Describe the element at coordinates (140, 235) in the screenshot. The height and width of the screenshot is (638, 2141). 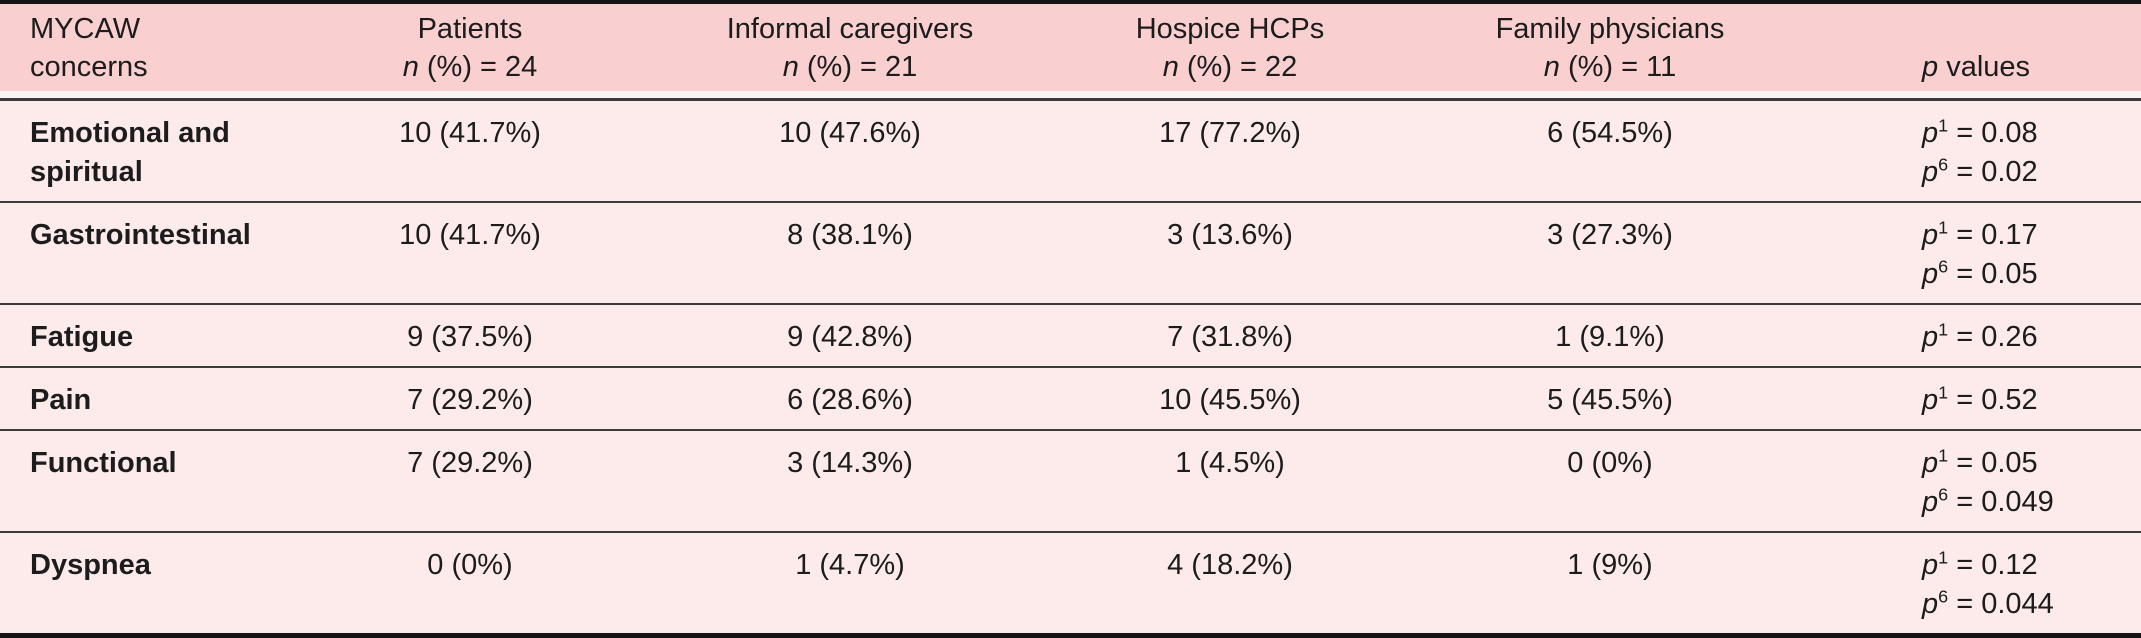
I see `concern-label: Gastrointestinal` at that location.